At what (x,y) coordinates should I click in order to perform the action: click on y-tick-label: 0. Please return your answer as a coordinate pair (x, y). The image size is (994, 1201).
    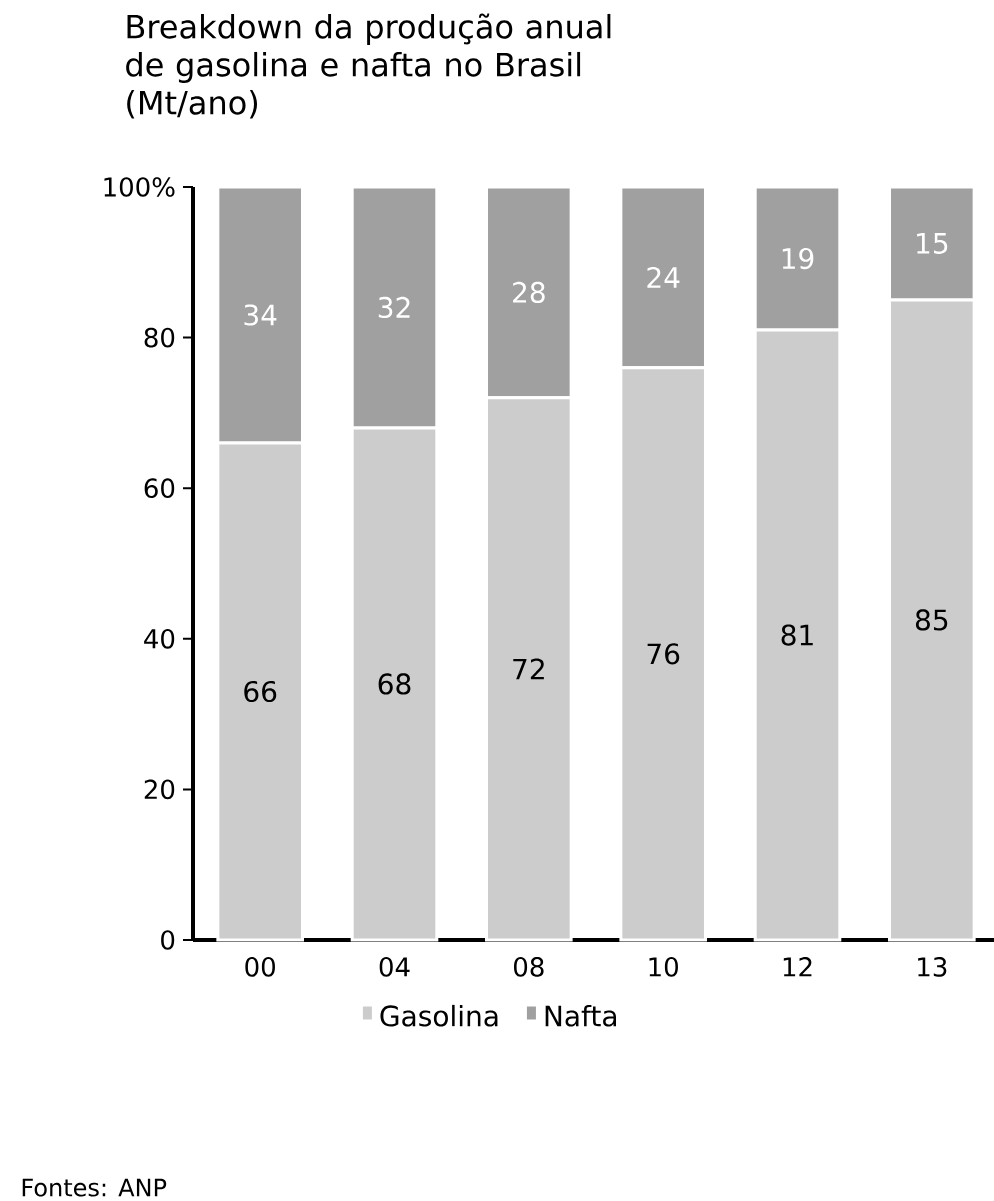
    Looking at the image, I should click on (168, 940).